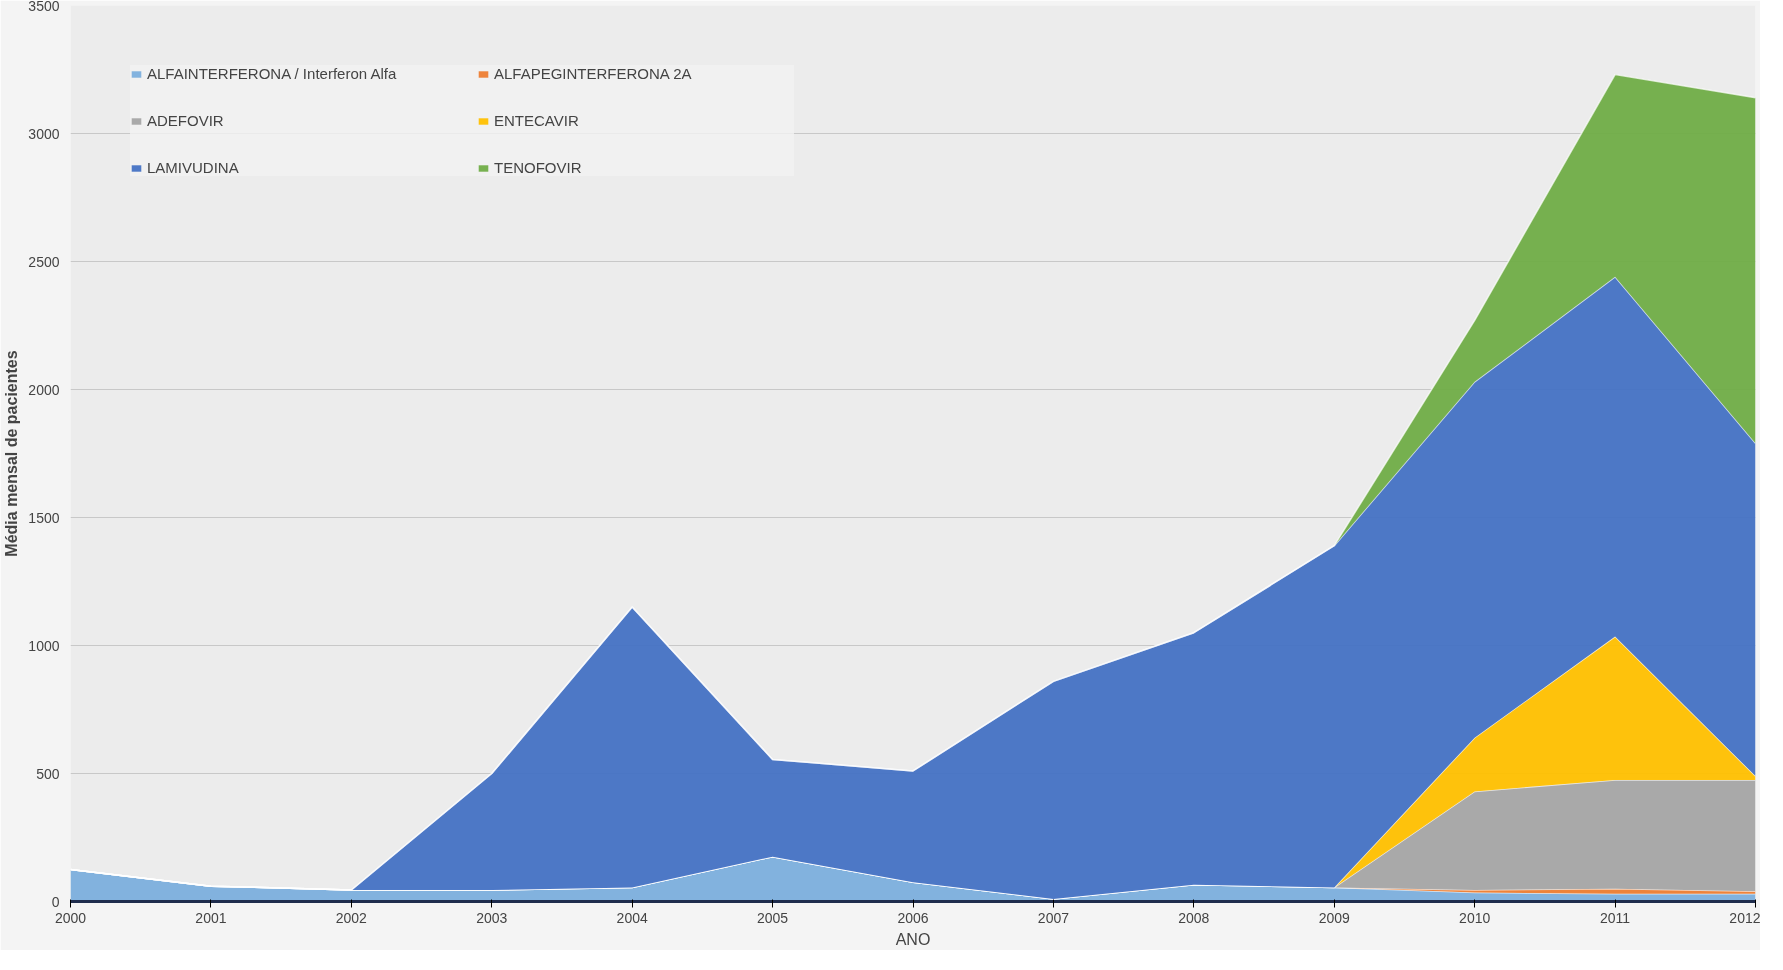  What do you see at coordinates (913, 939) in the screenshot?
I see `x-axis-title: ANO` at bounding box center [913, 939].